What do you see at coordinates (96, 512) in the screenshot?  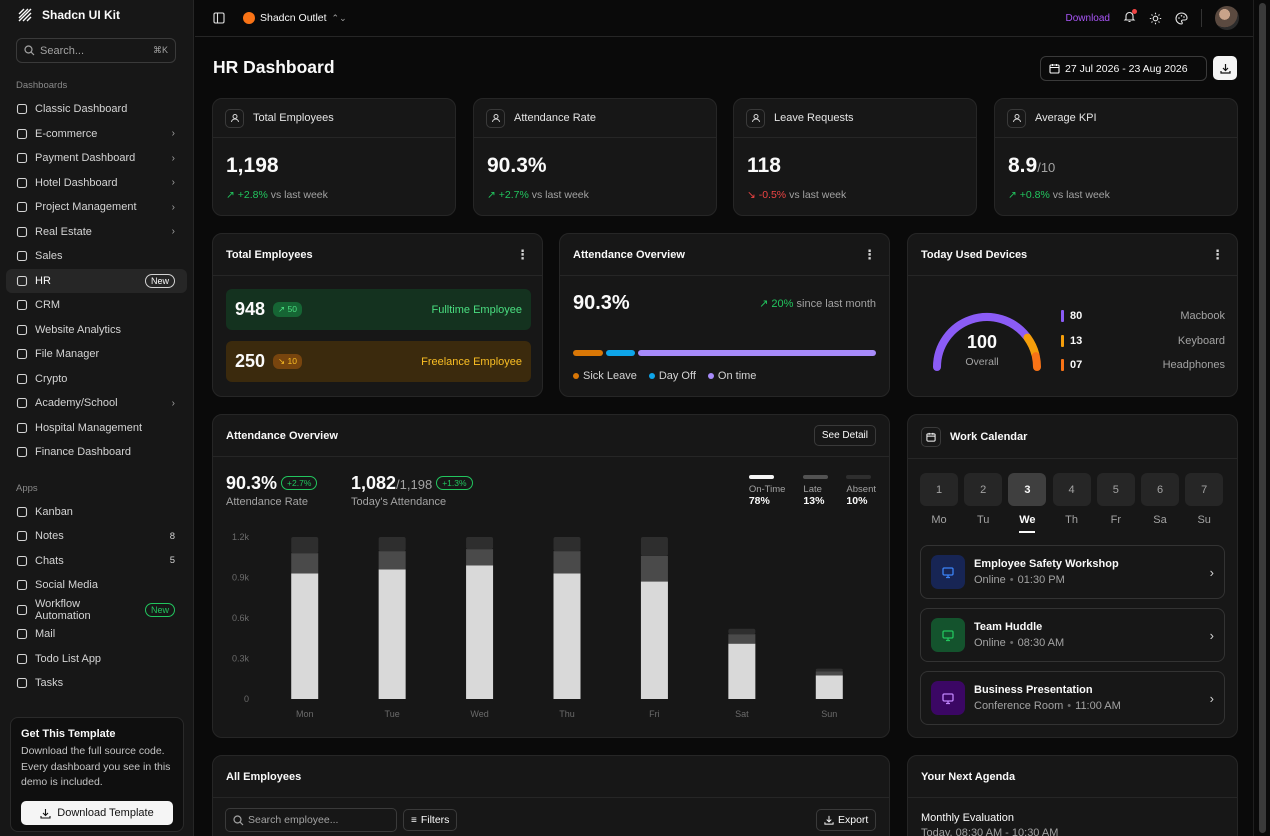 I see `sidebar-item-kanban: Kanban` at bounding box center [96, 512].